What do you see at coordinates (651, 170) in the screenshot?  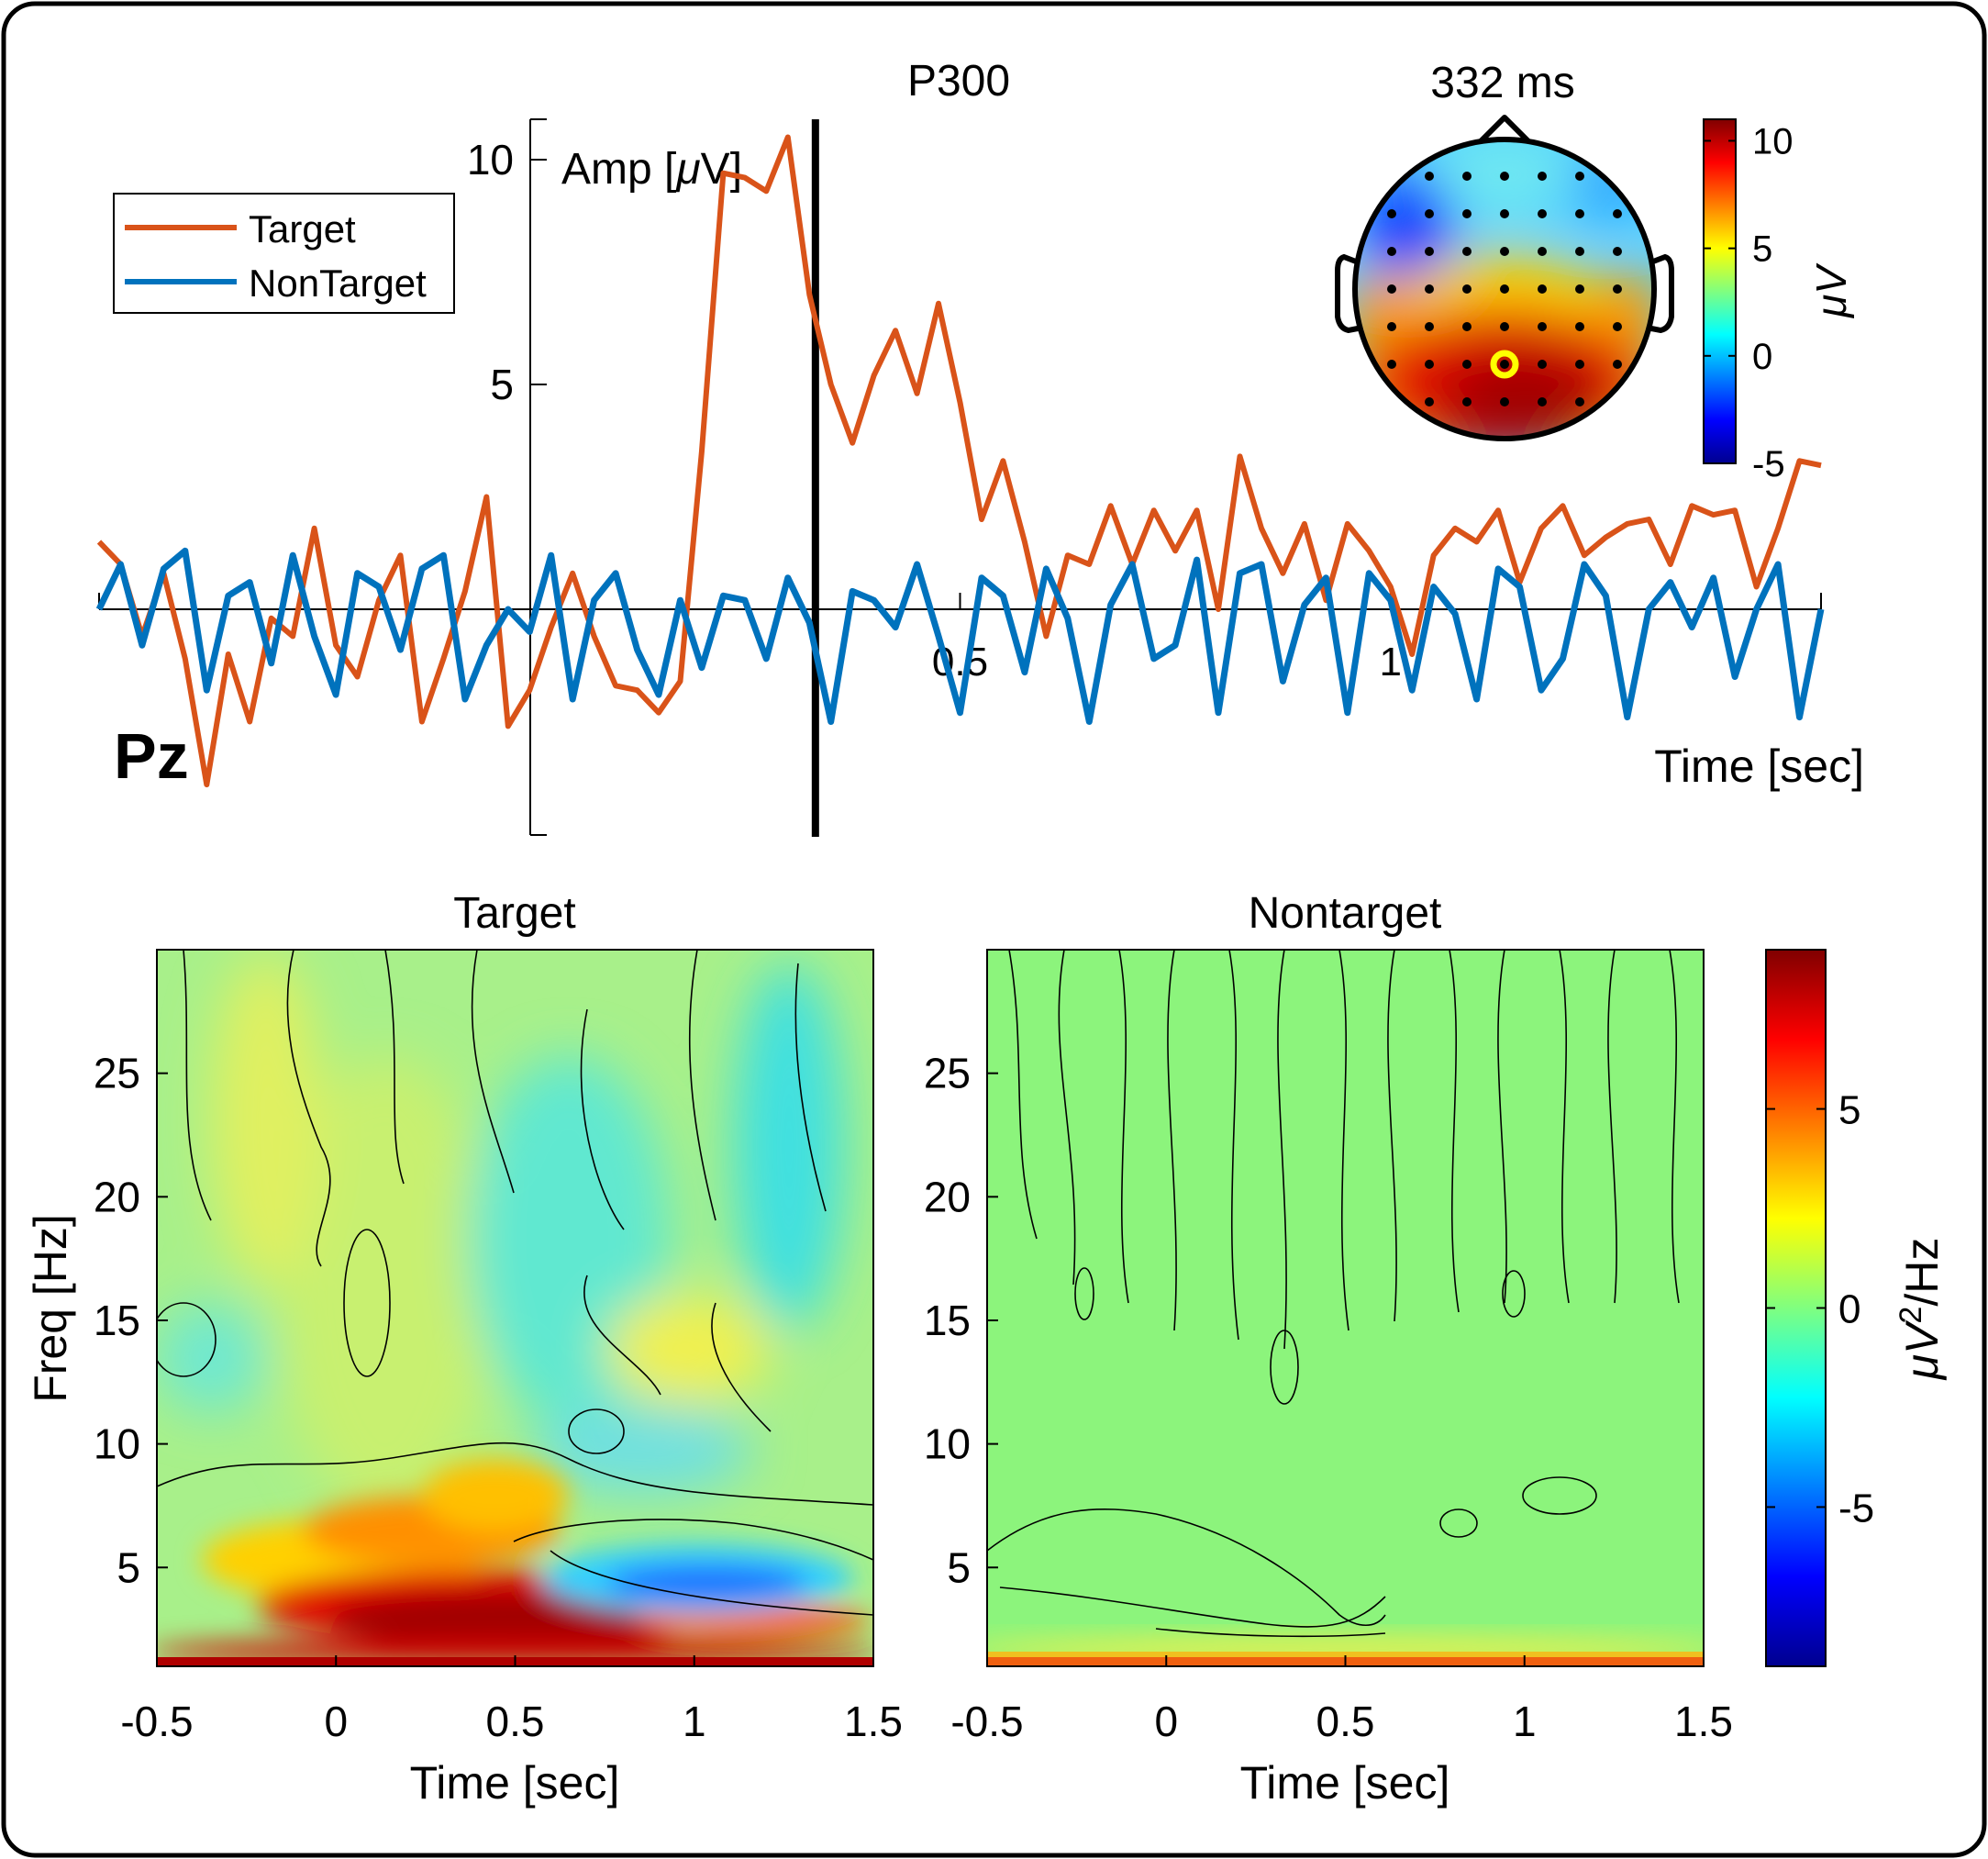 I see `erp-y-axis-label: Amp [μV]` at bounding box center [651, 170].